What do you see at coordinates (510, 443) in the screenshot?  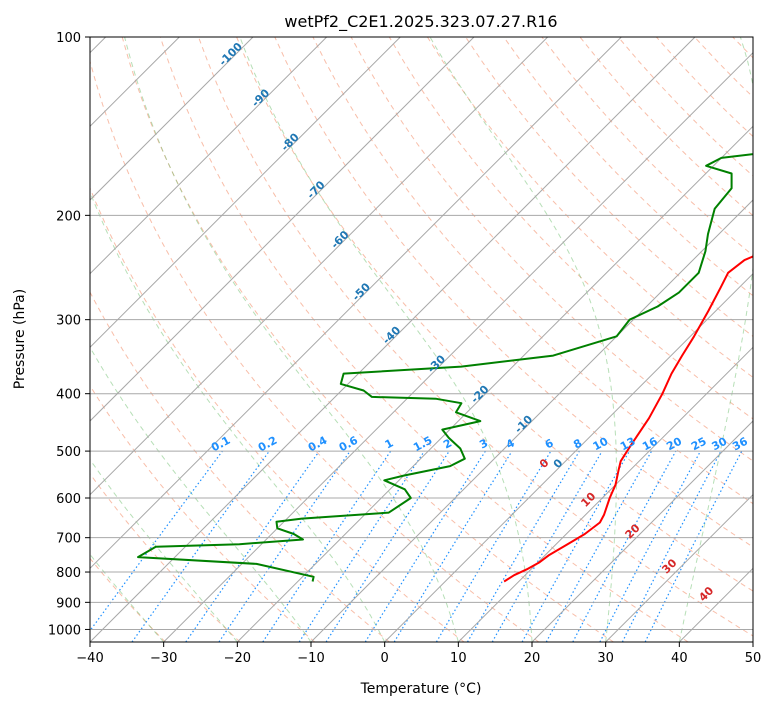 I see `mixing-ratio-label: 4` at bounding box center [510, 443].